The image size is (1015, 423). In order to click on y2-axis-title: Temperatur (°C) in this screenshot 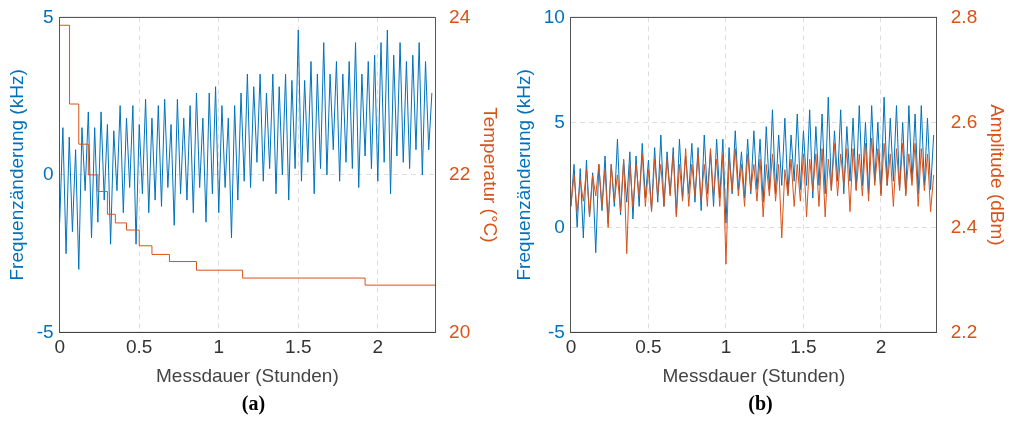, I will do `click(491, 175)`.